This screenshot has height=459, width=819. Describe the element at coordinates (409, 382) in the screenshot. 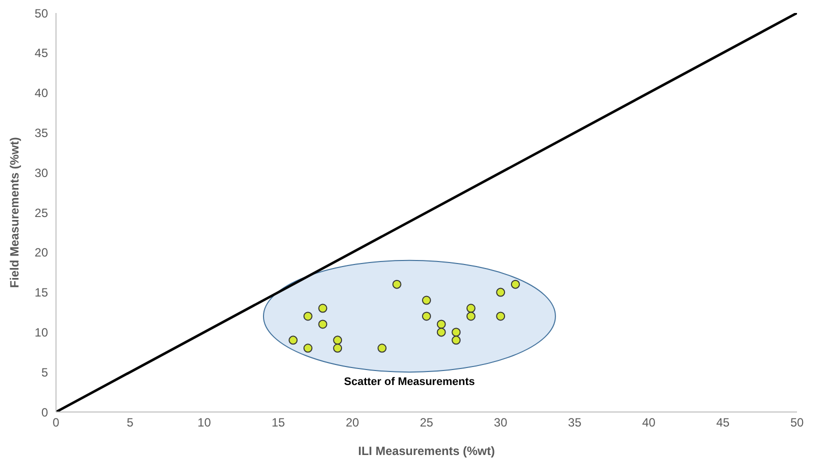

I see `annotation: Scatter of Measurements` at that location.